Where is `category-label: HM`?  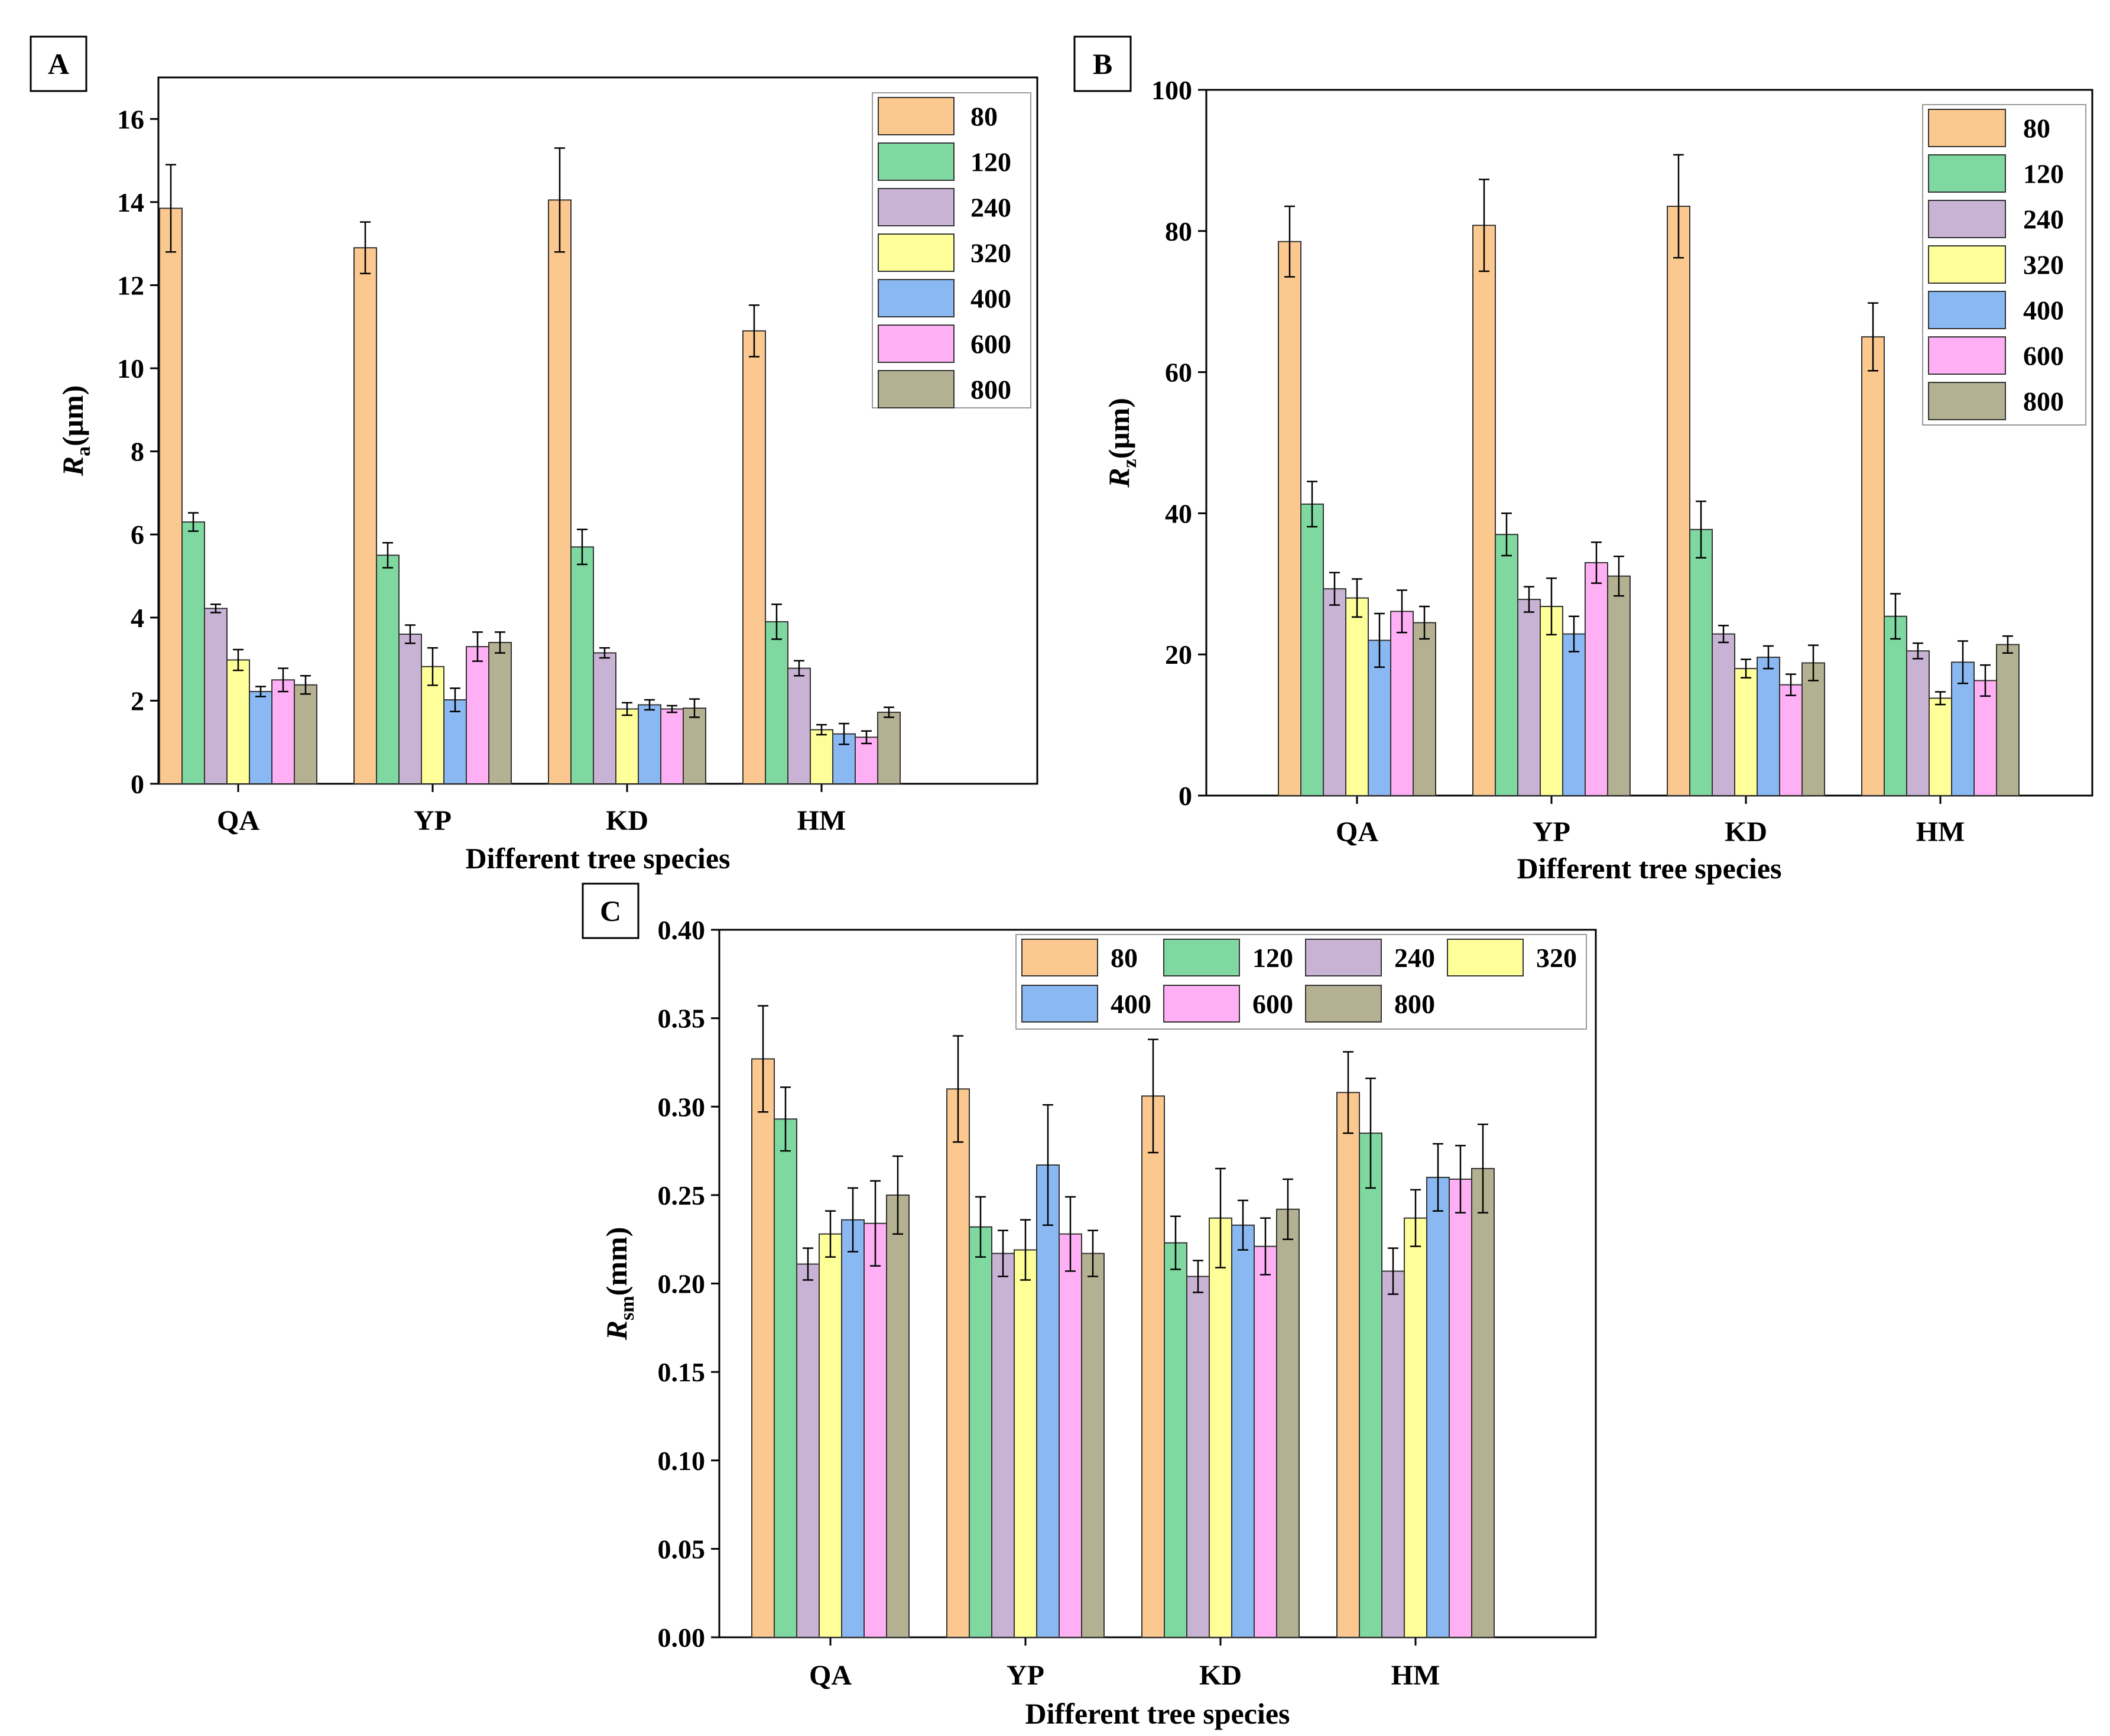
category-label: HM is located at coordinates (1415, 1675).